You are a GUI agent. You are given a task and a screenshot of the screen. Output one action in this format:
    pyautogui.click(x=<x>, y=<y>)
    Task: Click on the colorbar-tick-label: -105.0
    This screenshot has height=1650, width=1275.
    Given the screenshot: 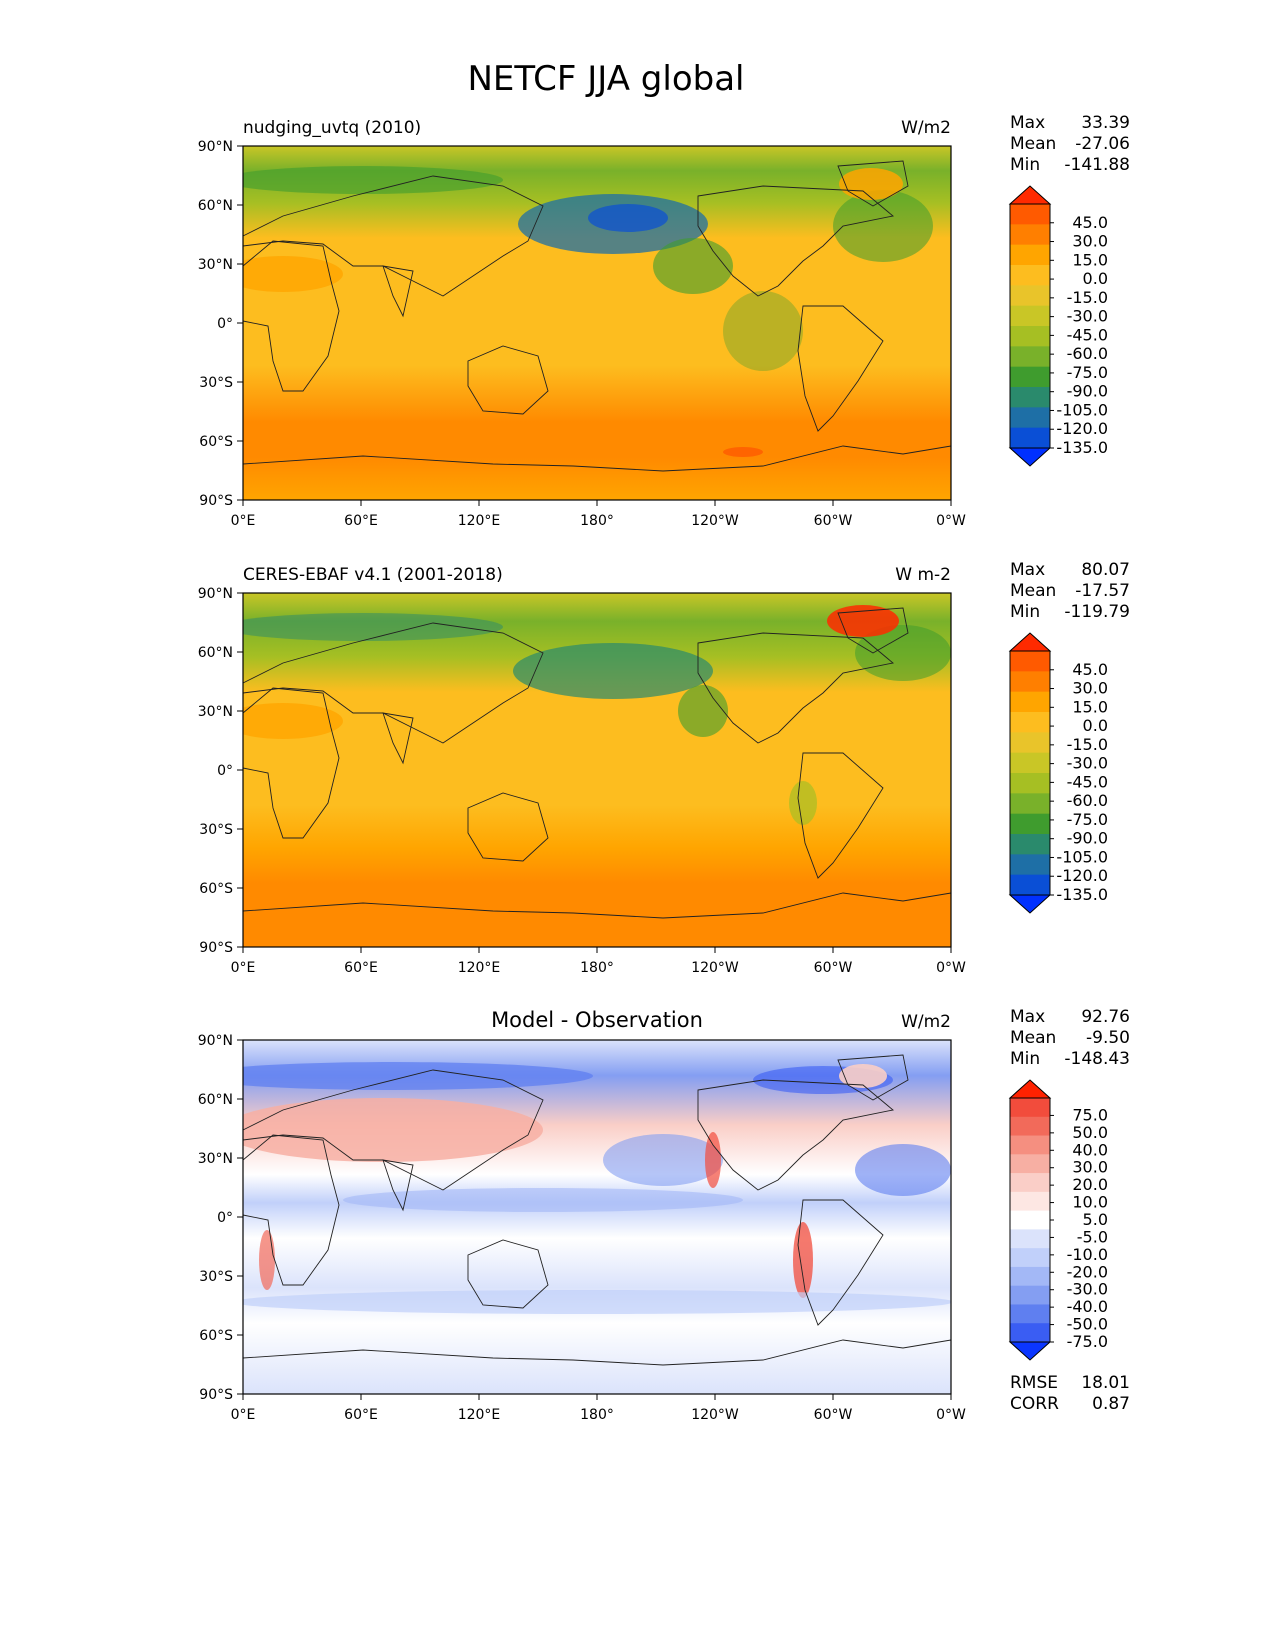 What is the action you would take?
    pyautogui.click(x=1082, y=409)
    